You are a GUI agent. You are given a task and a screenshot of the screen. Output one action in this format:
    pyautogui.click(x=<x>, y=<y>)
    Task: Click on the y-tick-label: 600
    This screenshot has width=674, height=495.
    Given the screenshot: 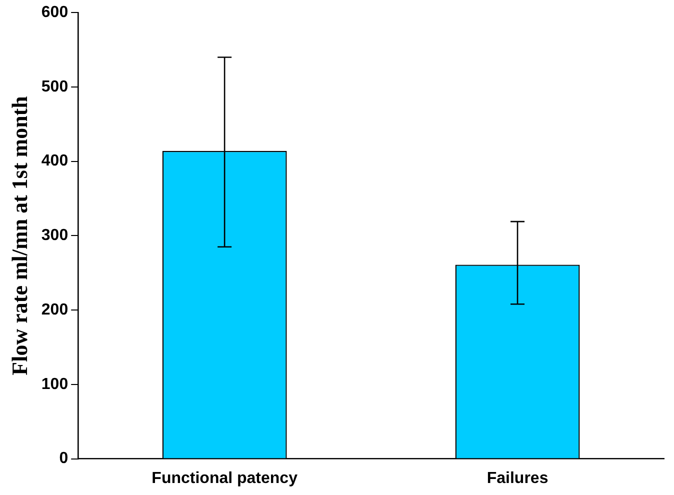 What is the action you would take?
    pyautogui.click(x=54, y=13)
    